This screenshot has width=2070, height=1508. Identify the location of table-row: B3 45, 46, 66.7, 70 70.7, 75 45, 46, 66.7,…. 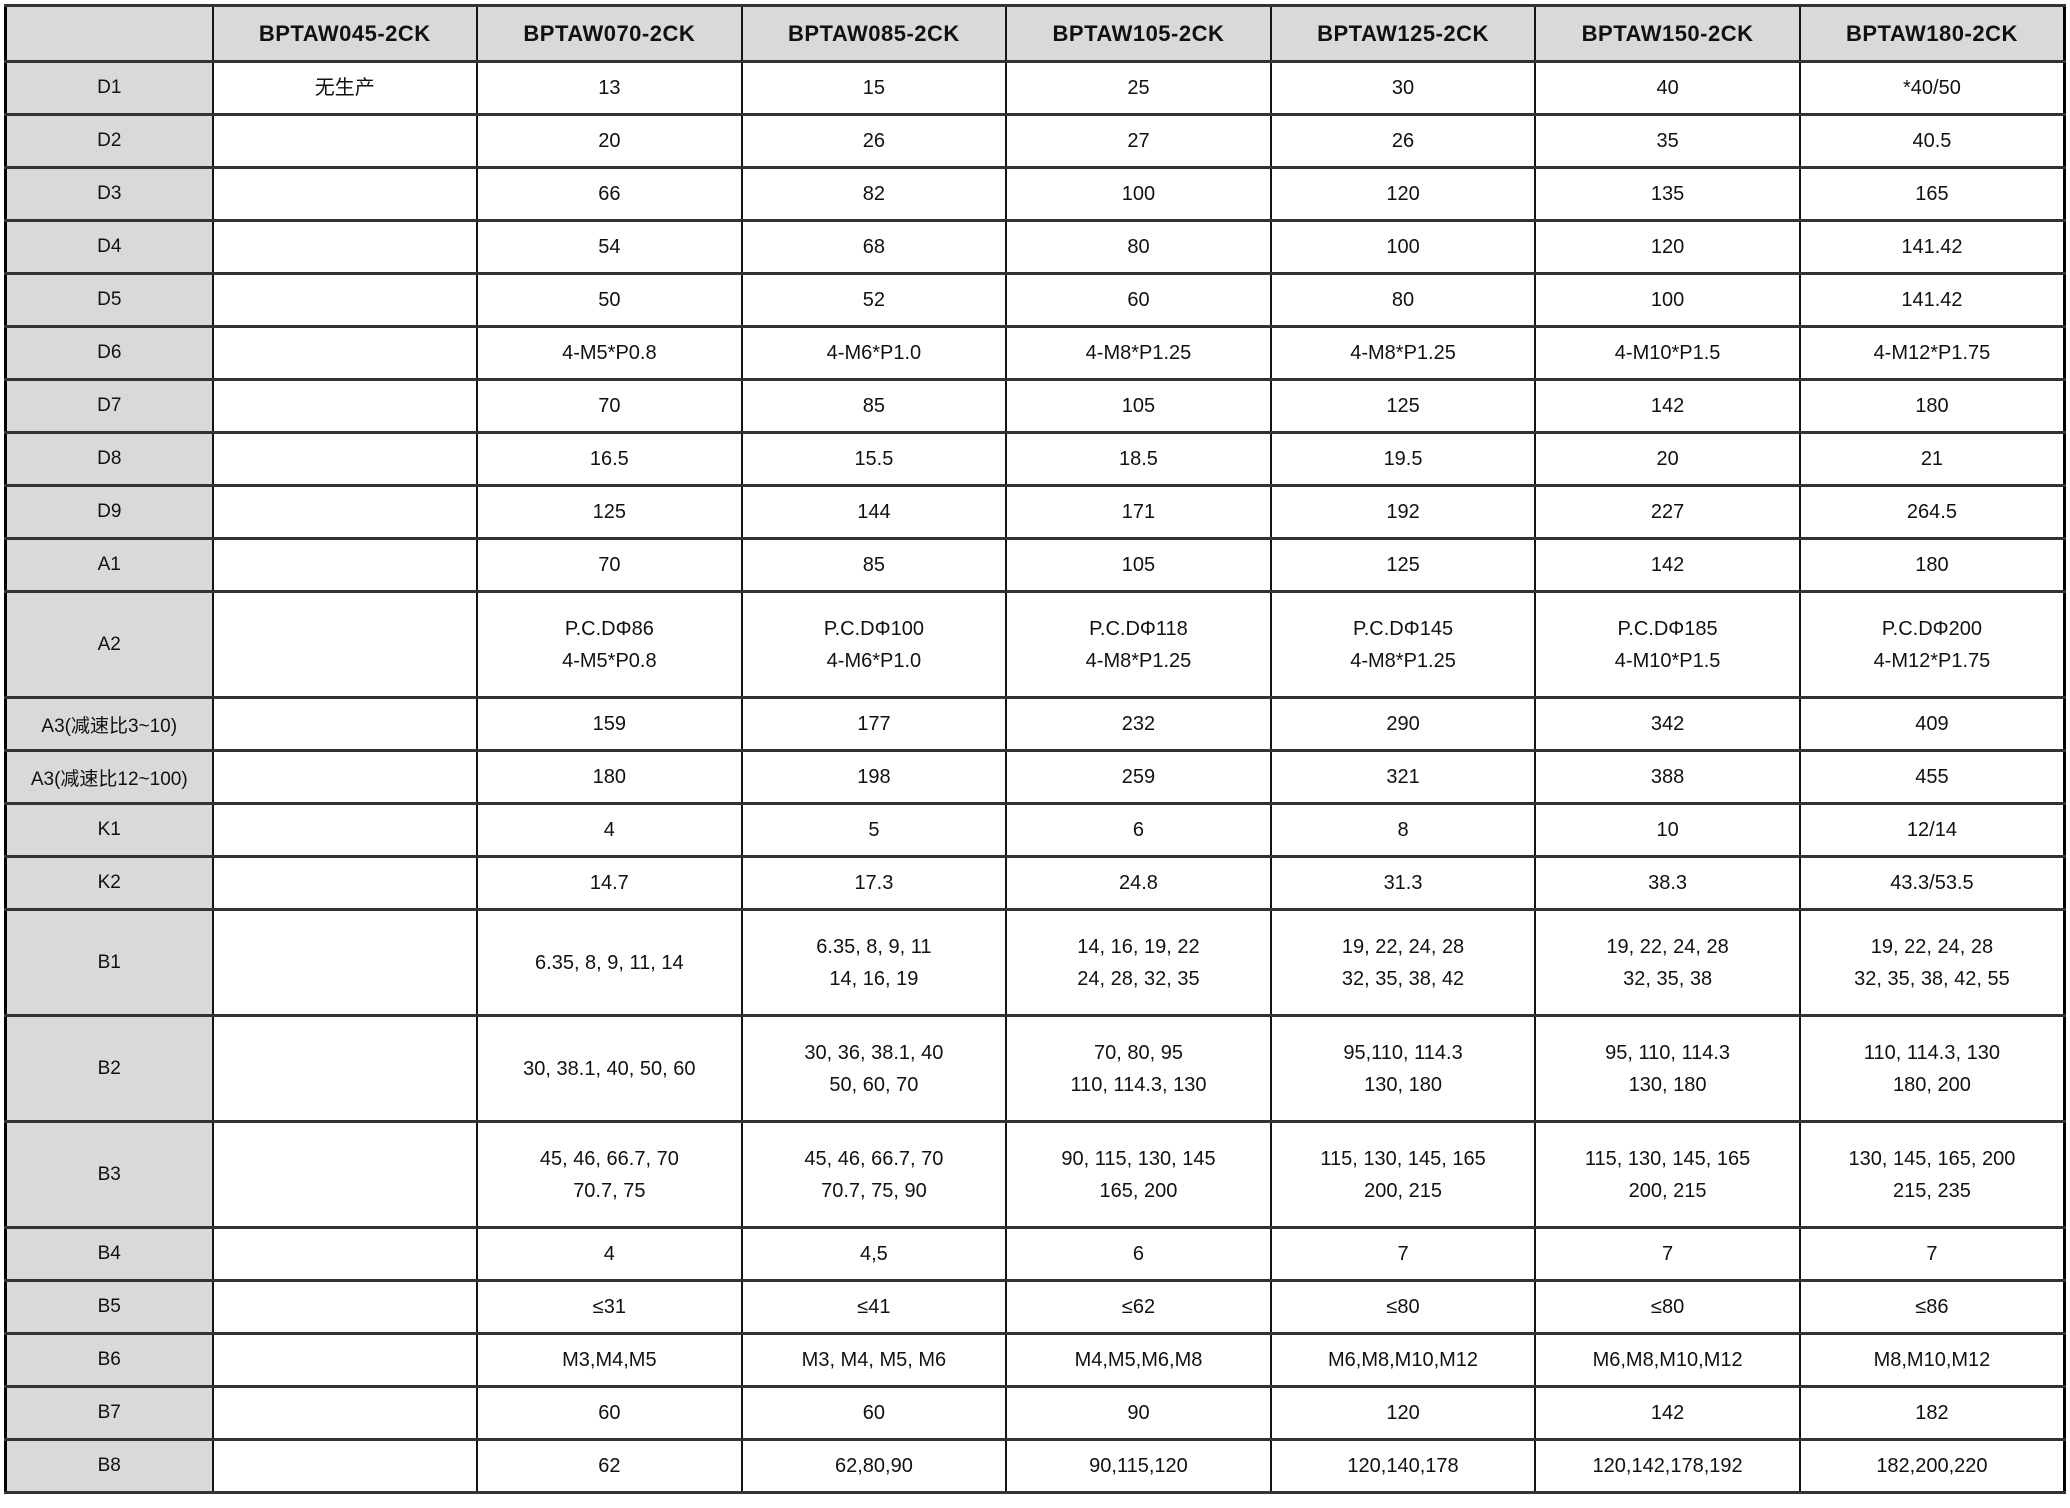
(1035, 1174).